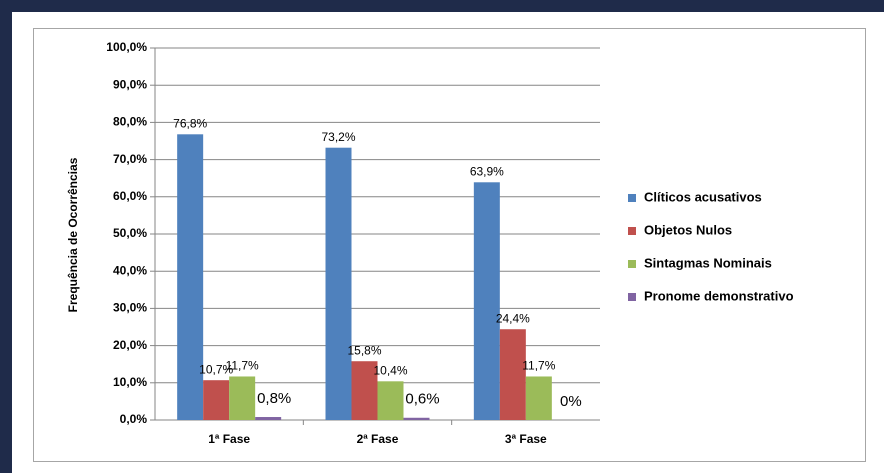  I want to click on y-tick-label: 0,0%, so click(134, 419).